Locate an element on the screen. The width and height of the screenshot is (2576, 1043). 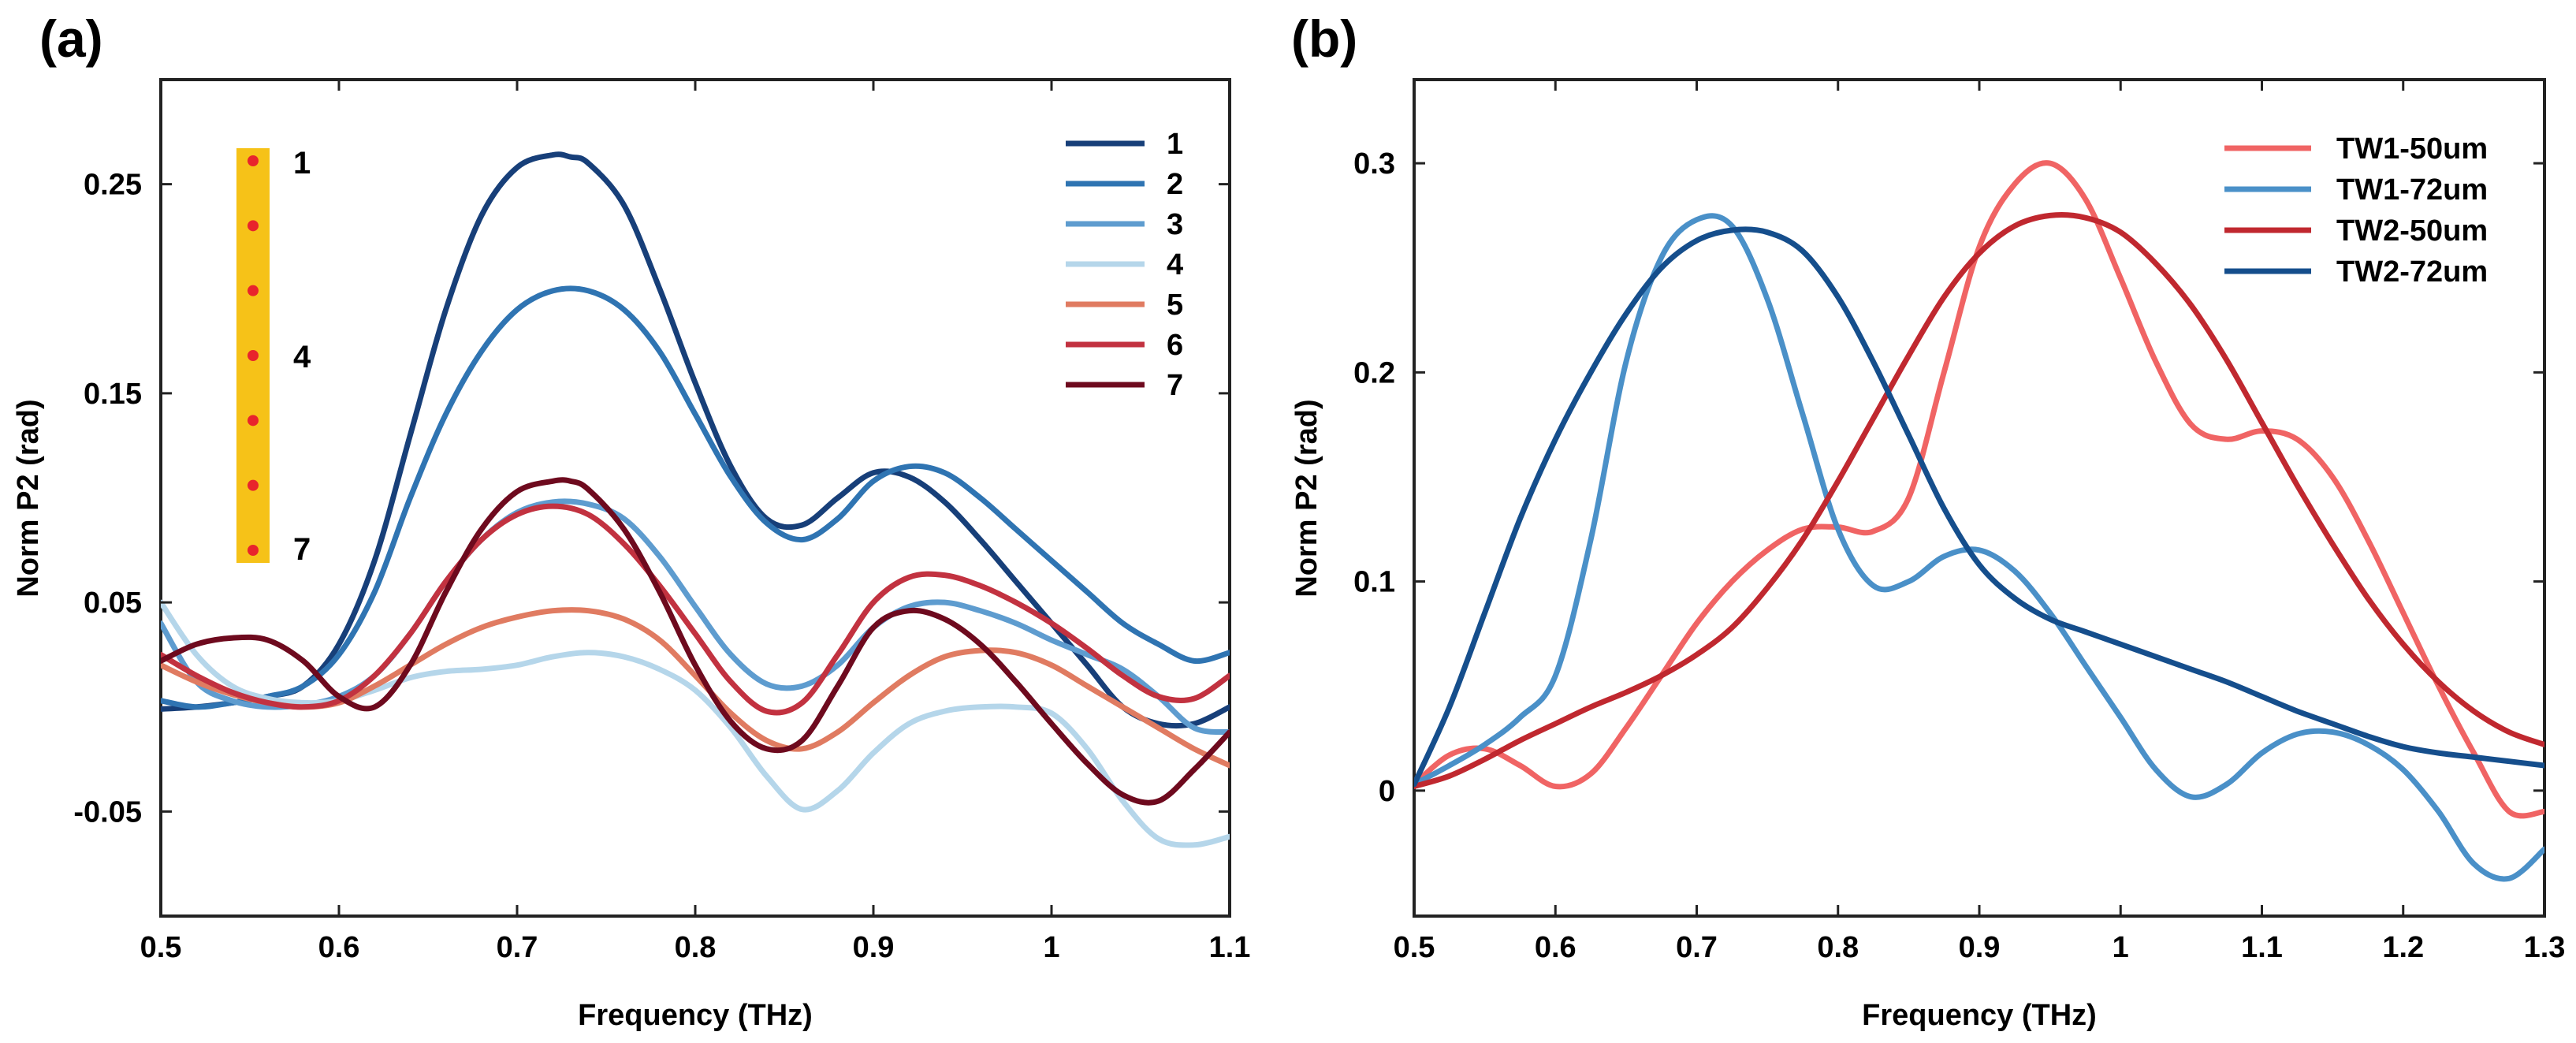
legend-label-a-7: 7 is located at coordinates (1175, 385).